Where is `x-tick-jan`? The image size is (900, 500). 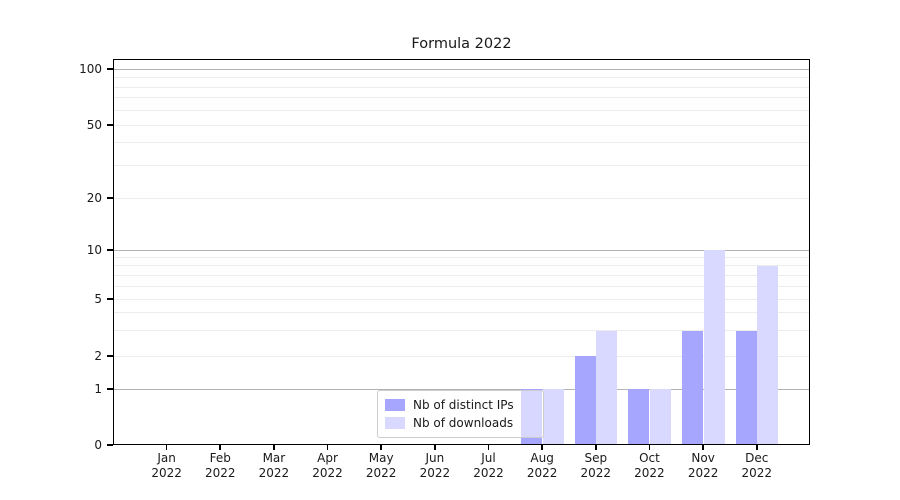
x-tick-jan is located at coordinates (166, 447).